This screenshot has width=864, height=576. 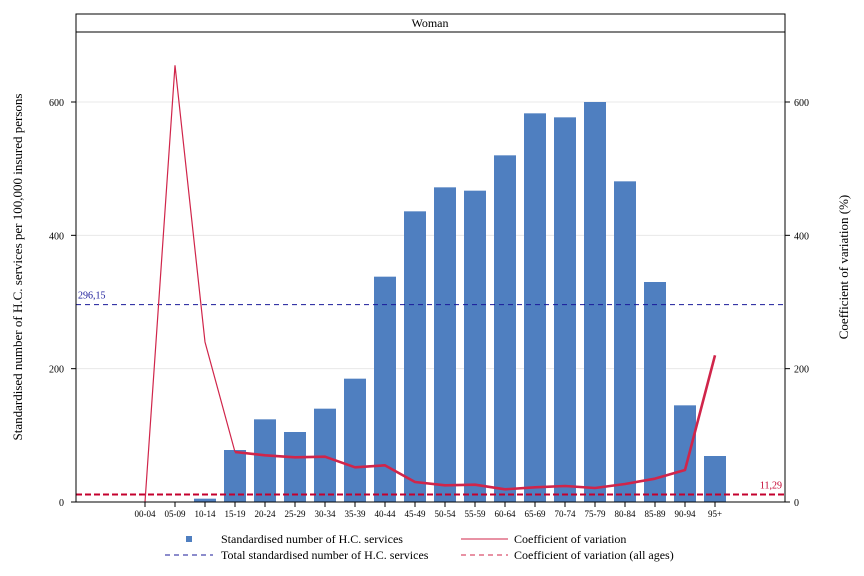 What do you see at coordinates (92, 296) in the screenshot?
I see `total-reference-label: 296,15` at bounding box center [92, 296].